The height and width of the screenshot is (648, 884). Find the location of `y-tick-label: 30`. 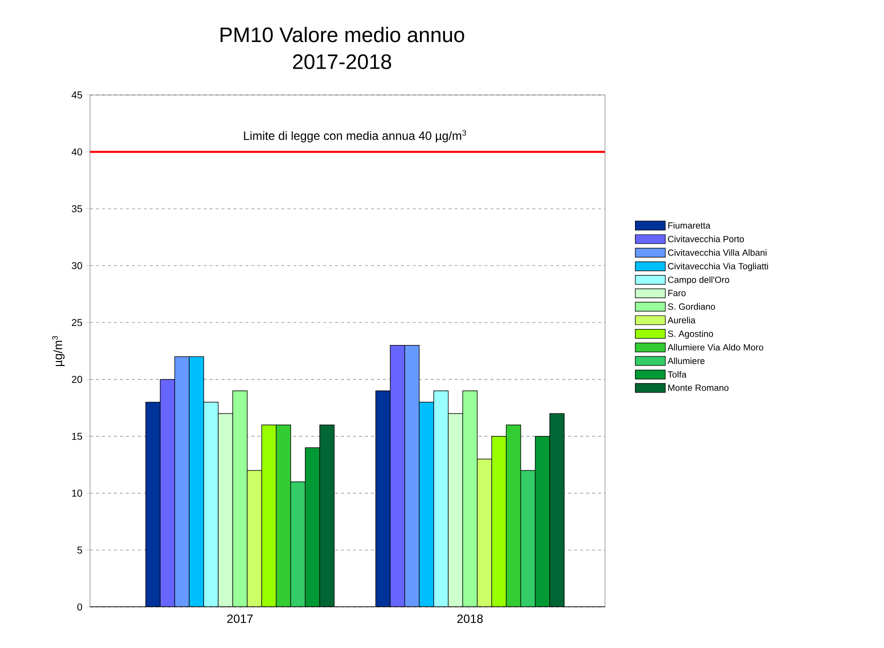

y-tick-label: 30 is located at coordinates (77, 266).